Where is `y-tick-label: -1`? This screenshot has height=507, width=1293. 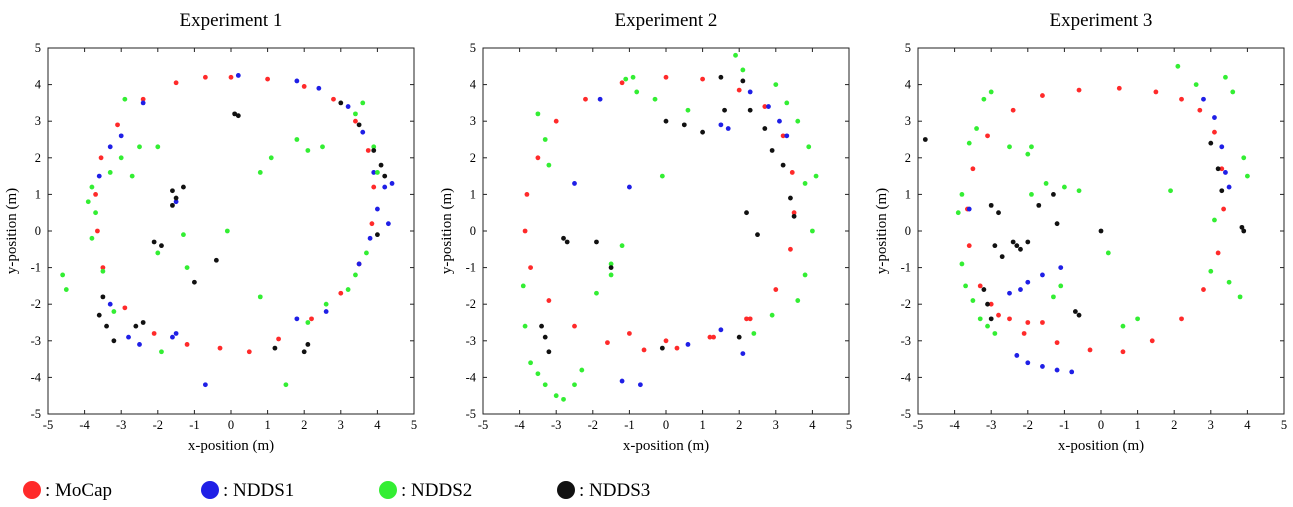
y-tick-label: -1 is located at coordinates (906, 268).